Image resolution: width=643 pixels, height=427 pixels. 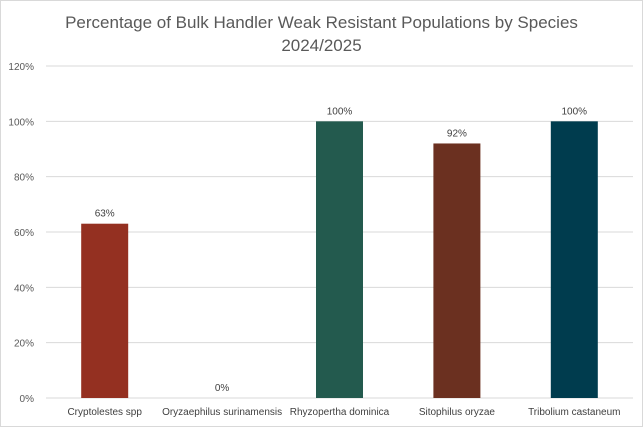 What do you see at coordinates (27, 399) in the screenshot?
I see `y-tick-label: 0%` at bounding box center [27, 399].